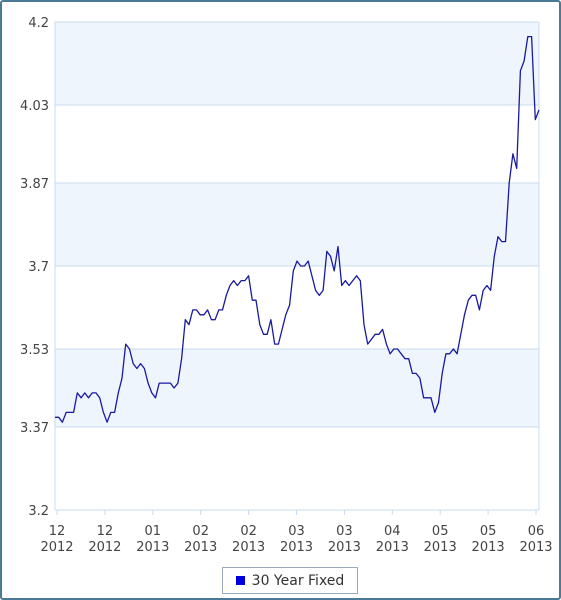  I want to click on x-tick-label-month: 04, so click(392, 531).